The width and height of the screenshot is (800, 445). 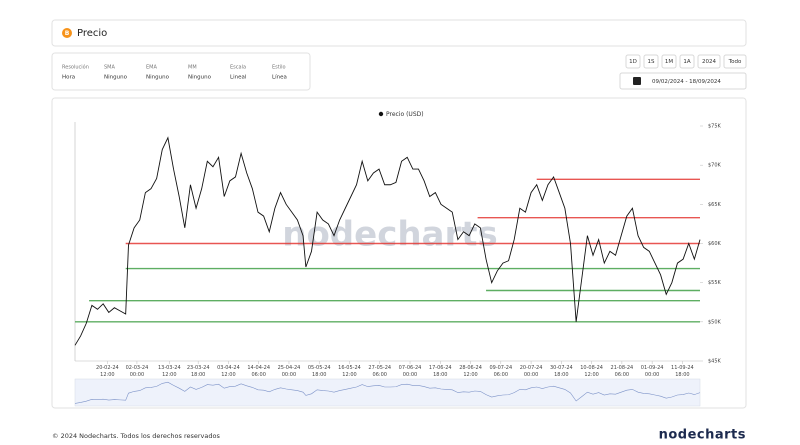 I want to click on y-tick-label: $60K, so click(x=715, y=244).